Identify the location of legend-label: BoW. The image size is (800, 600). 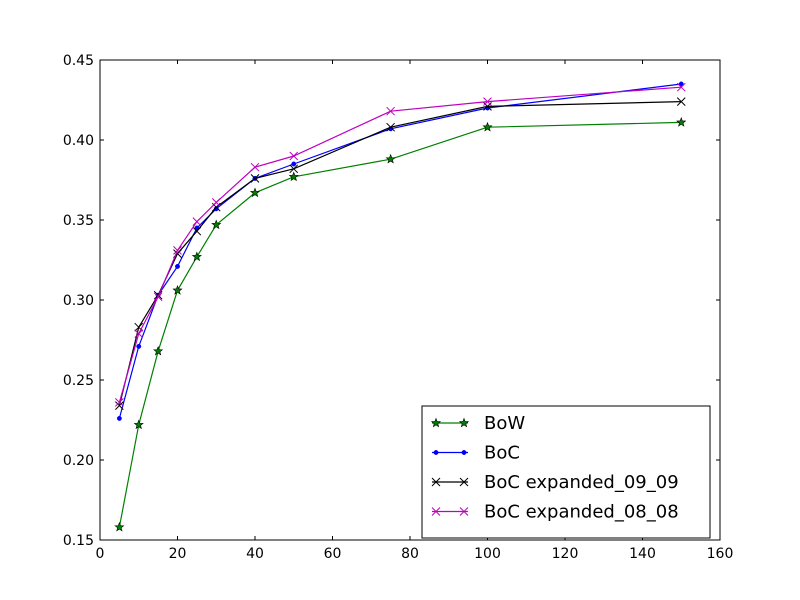
(504, 423).